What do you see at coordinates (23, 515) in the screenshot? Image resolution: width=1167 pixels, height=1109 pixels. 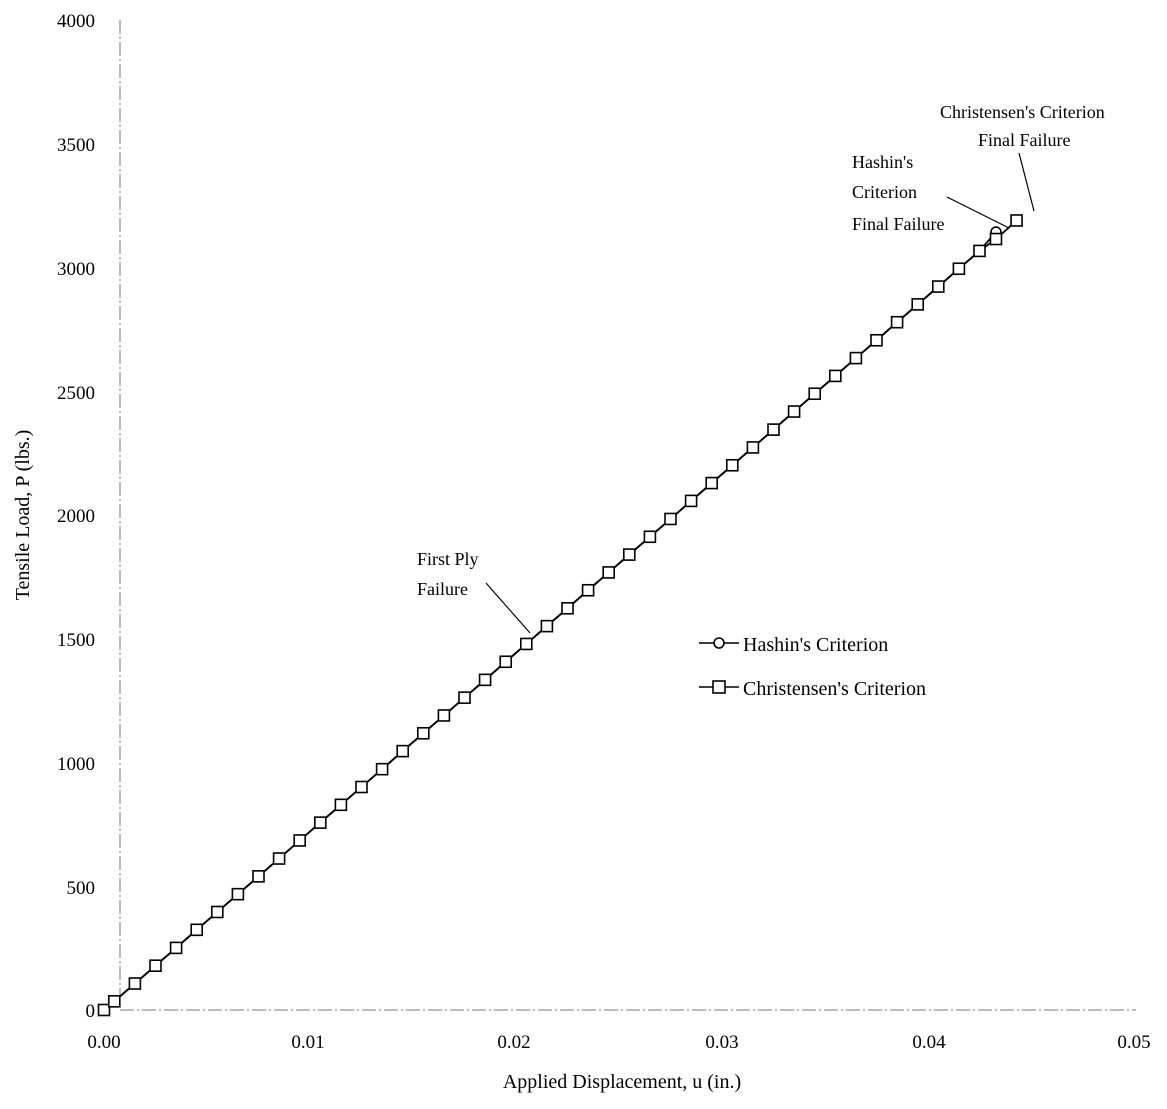 I see `y-axis-title: Tensile Load, P (lbs.)` at bounding box center [23, 515].